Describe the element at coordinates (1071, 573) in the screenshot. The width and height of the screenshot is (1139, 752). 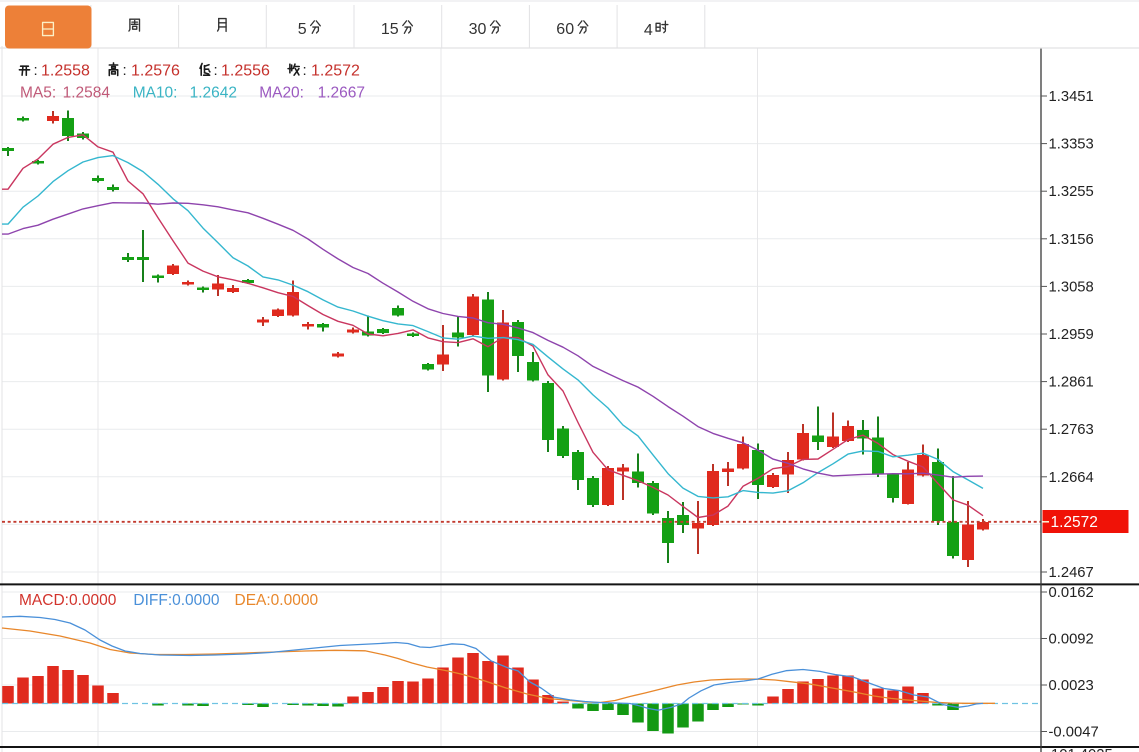
I see `svg-text: 1.2467` at that location.